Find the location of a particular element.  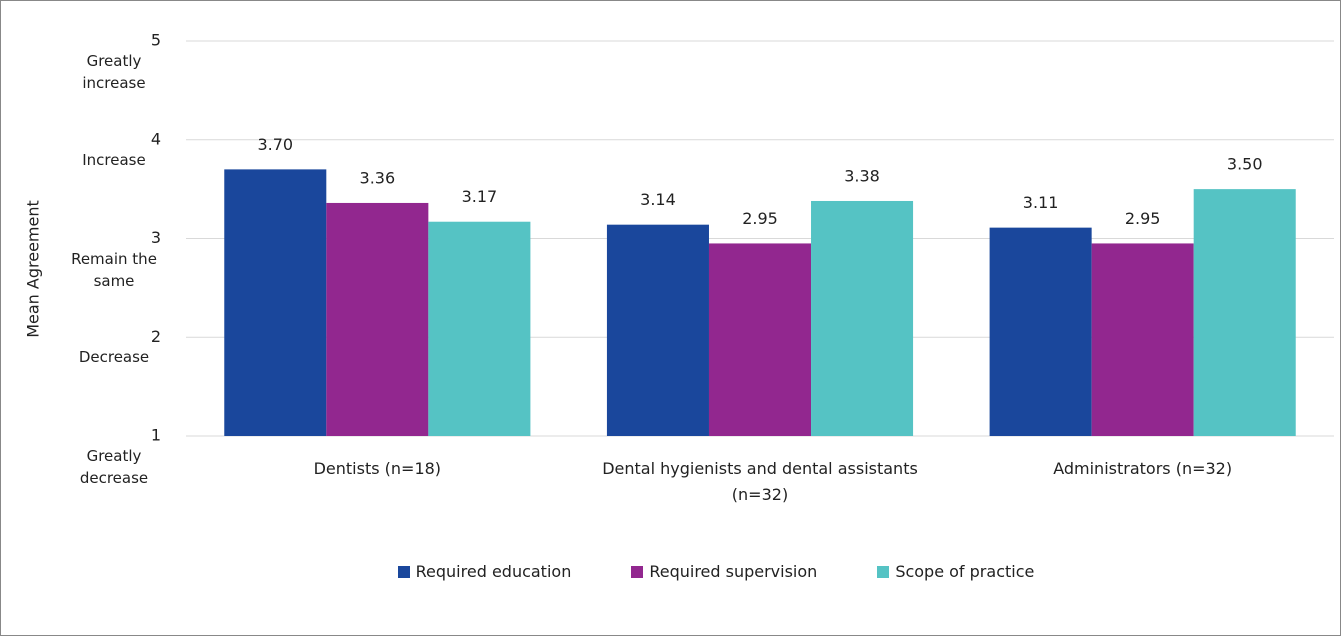

x-tick-label: Dentists (n=18) is located at coordinates (377, 468).